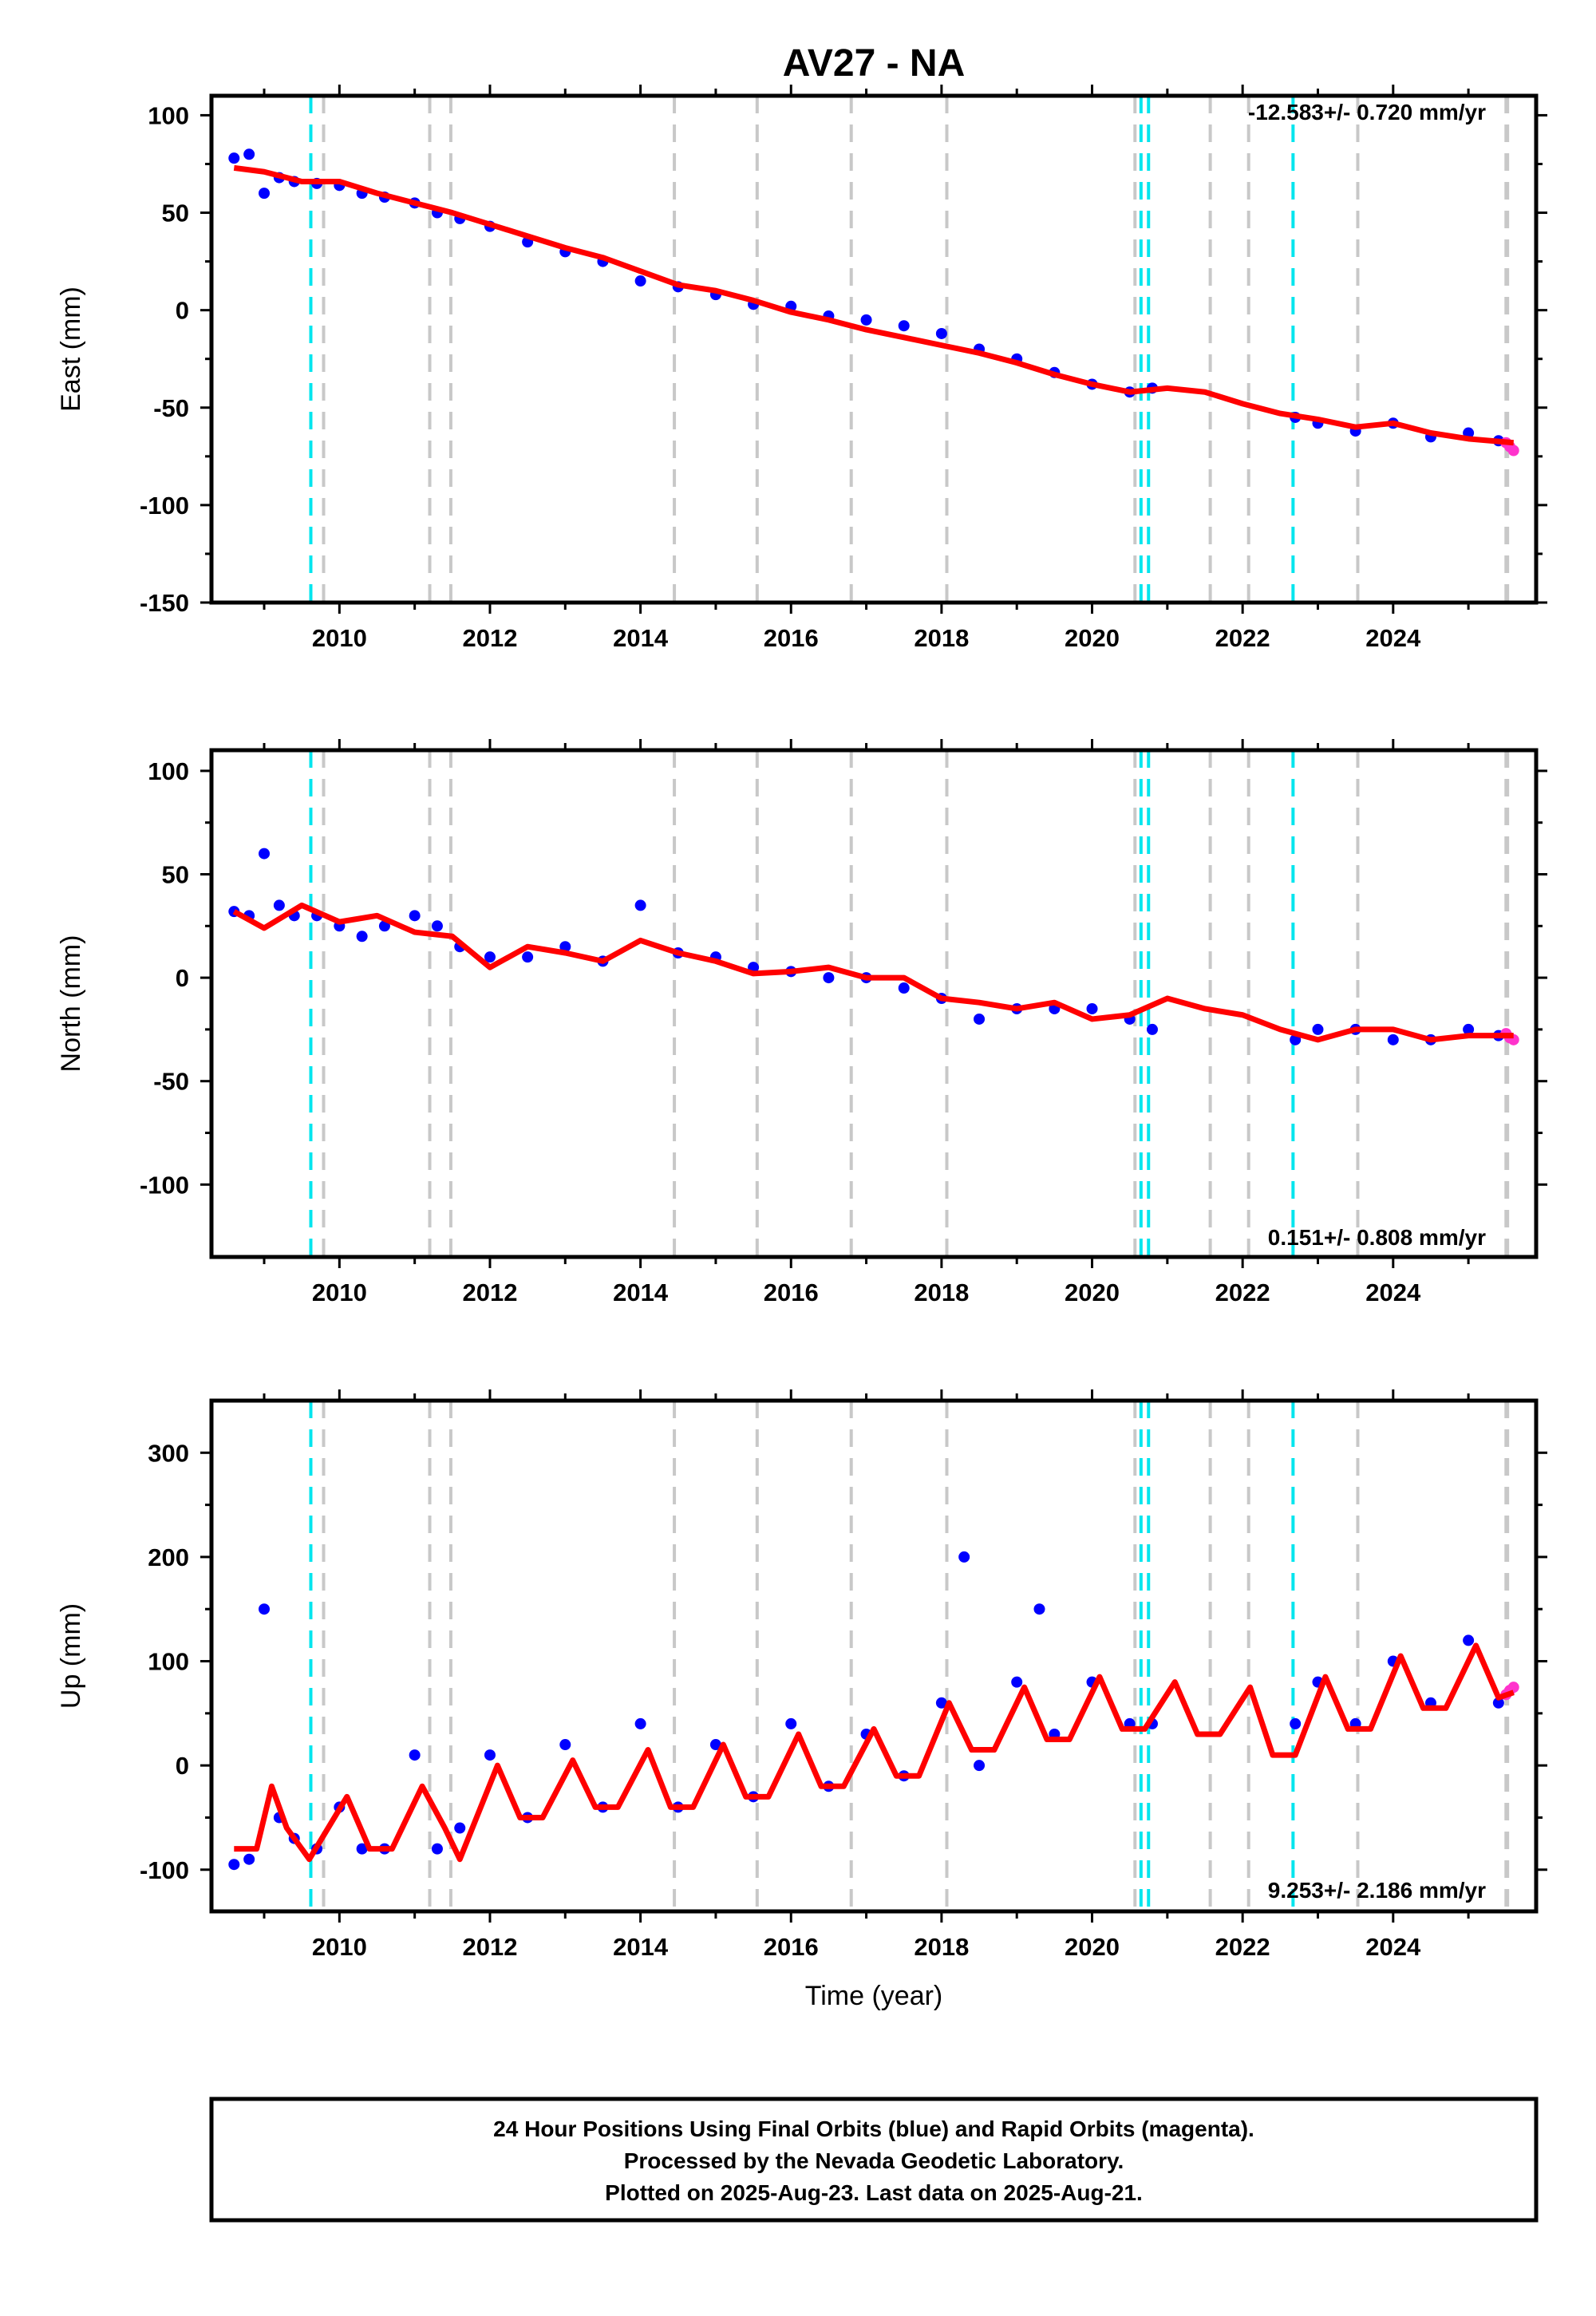 Image resolution: width=1596 pixels, height=2316 pixels. I want to click on rate-annotation: 9.253+/- 2.186 mm/yr, so click(1377, 1890).